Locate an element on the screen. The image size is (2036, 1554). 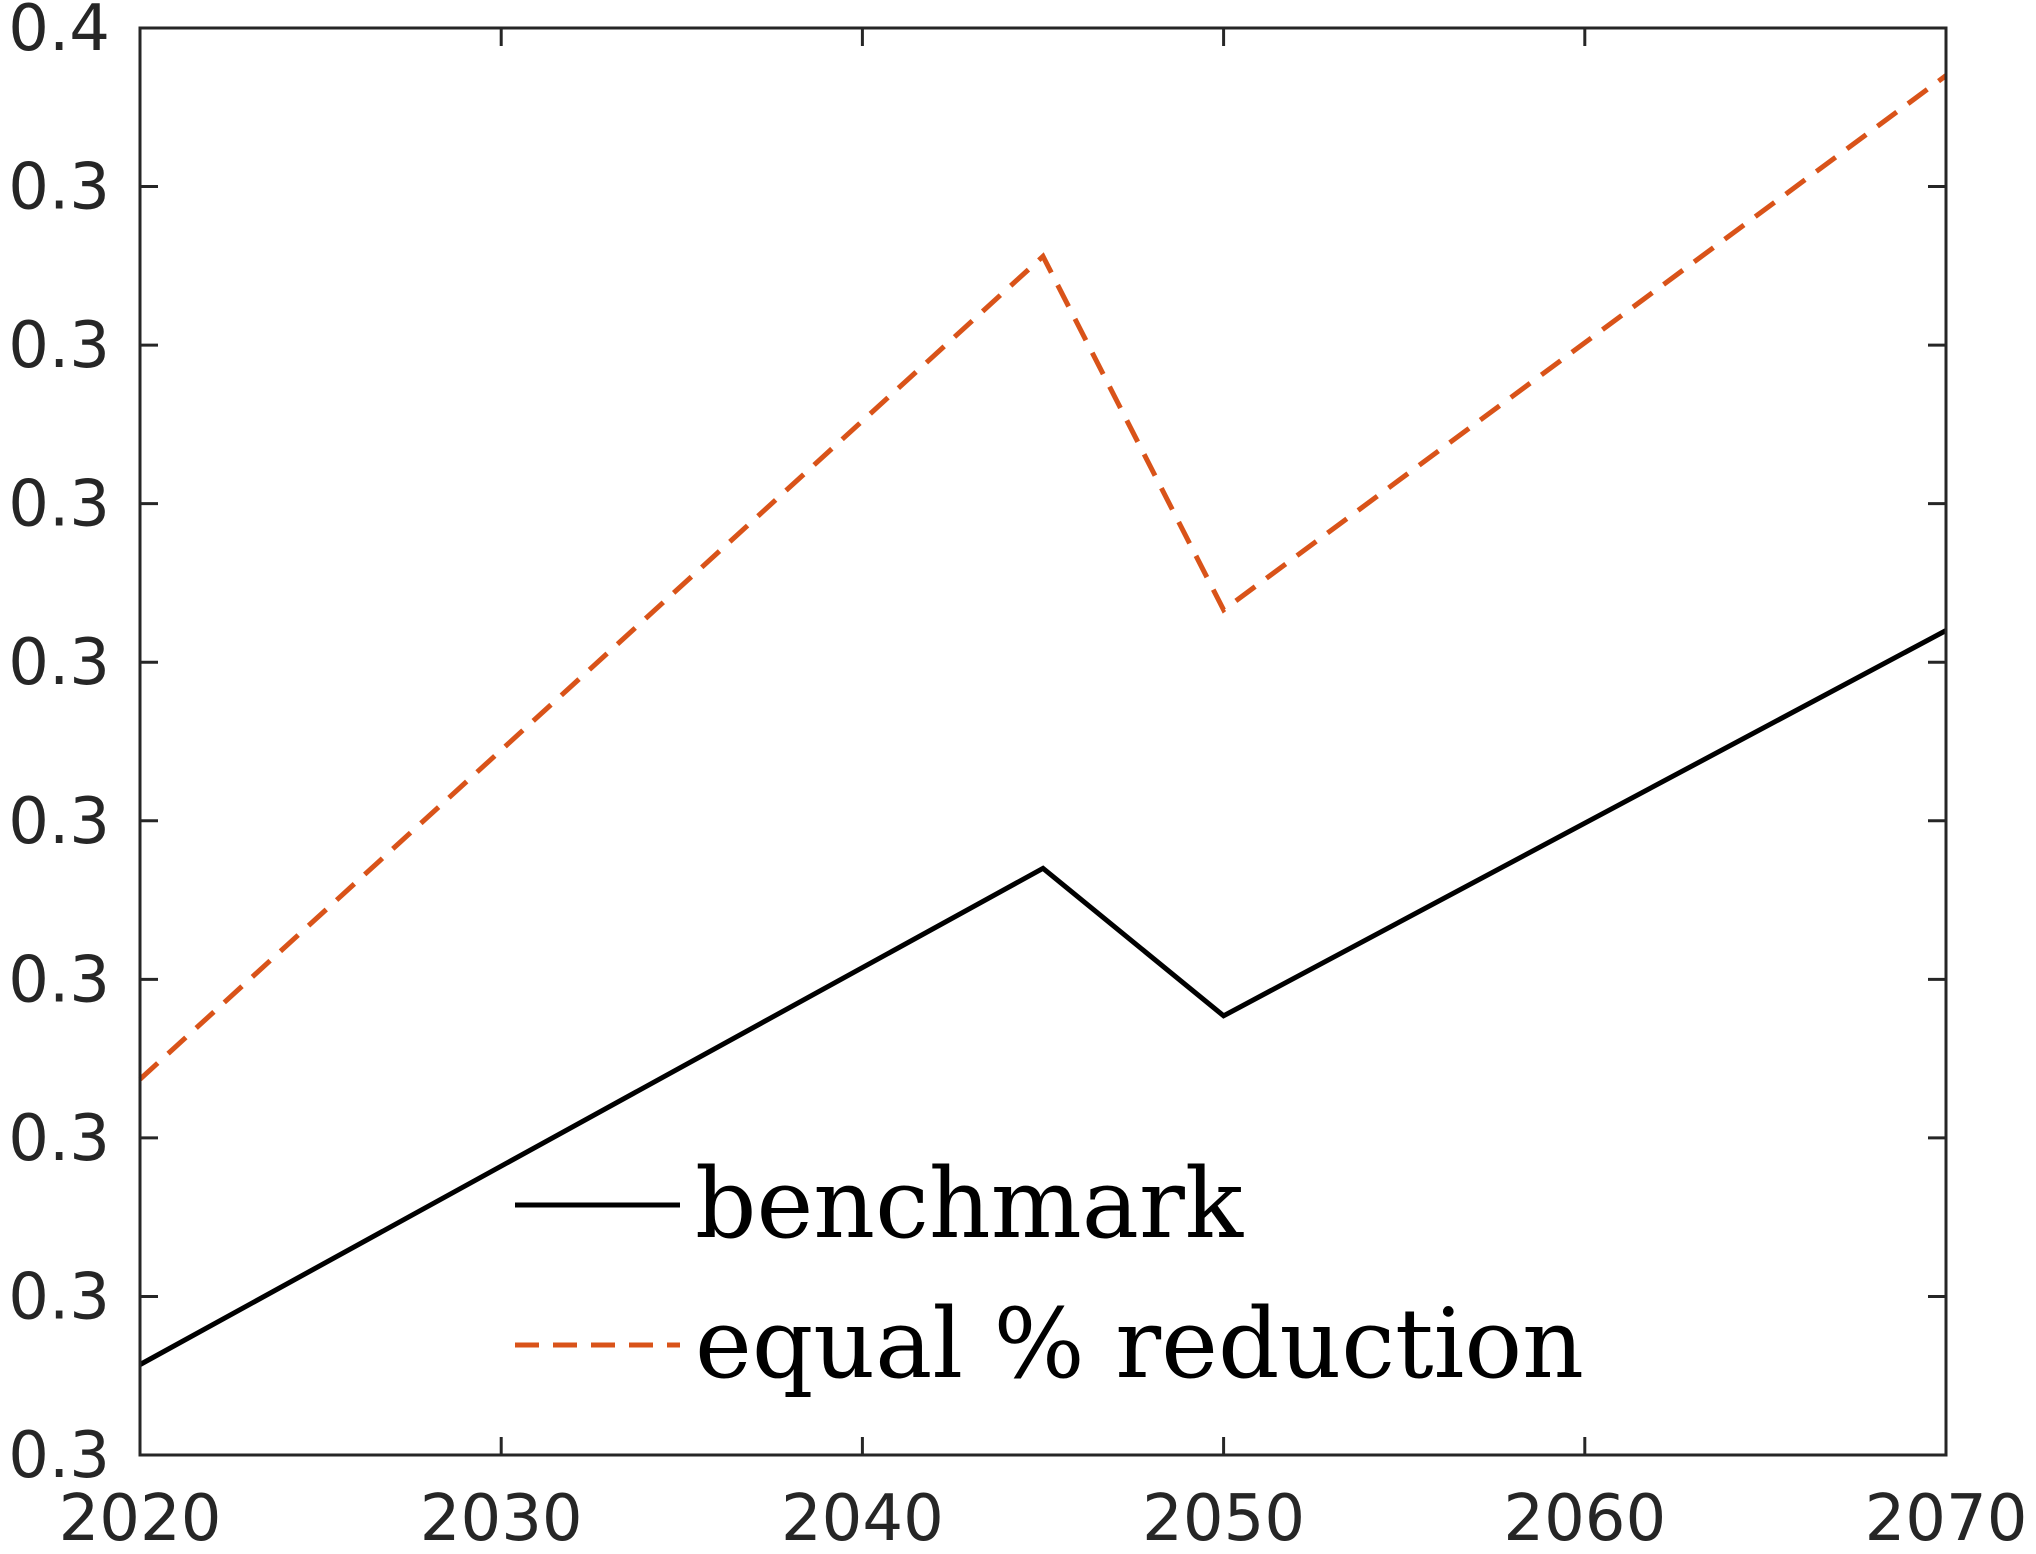
x-tick-label: 2040 is located at coordinates (862, 1518).